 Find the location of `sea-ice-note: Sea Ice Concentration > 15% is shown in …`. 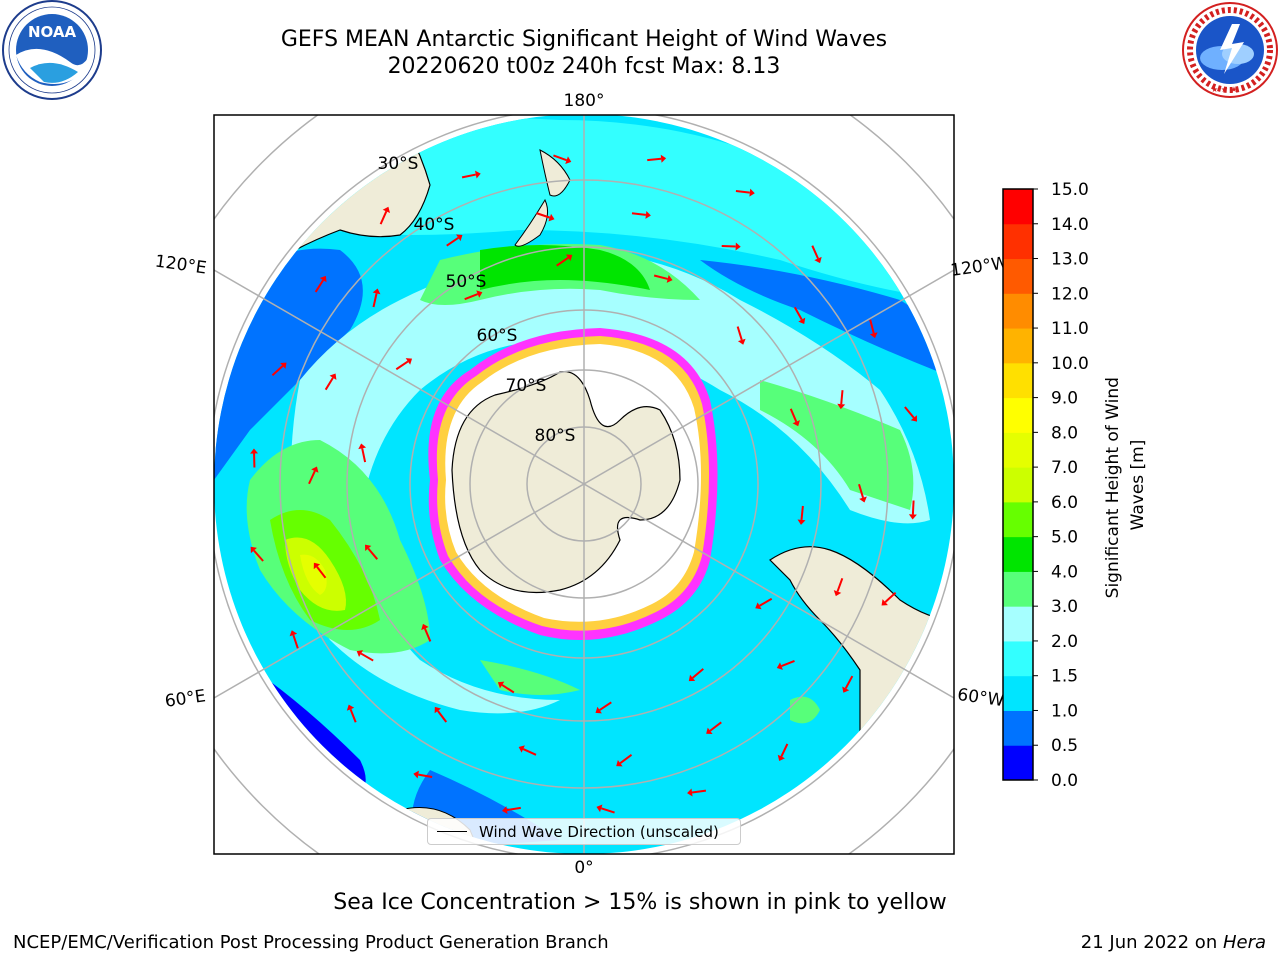

sea-ice-note: Sea Ice Concentration > 15% is shown in … is located at coordinates (640, 902).